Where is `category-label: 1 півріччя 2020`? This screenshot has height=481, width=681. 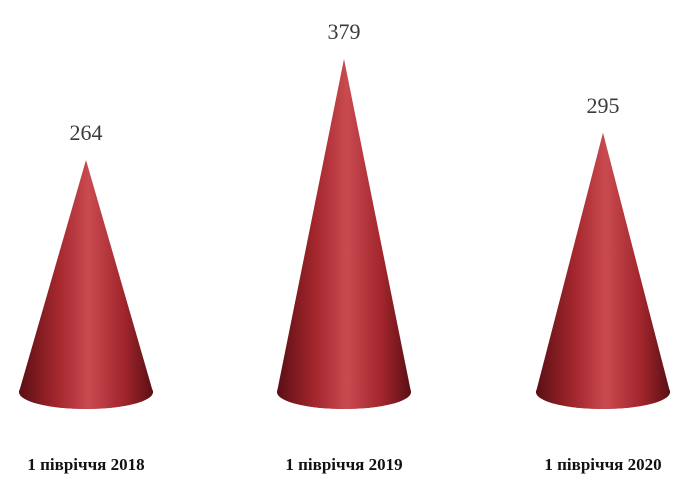
category-label: 1 півріччя 2020 is located at coordinates (602, 464).